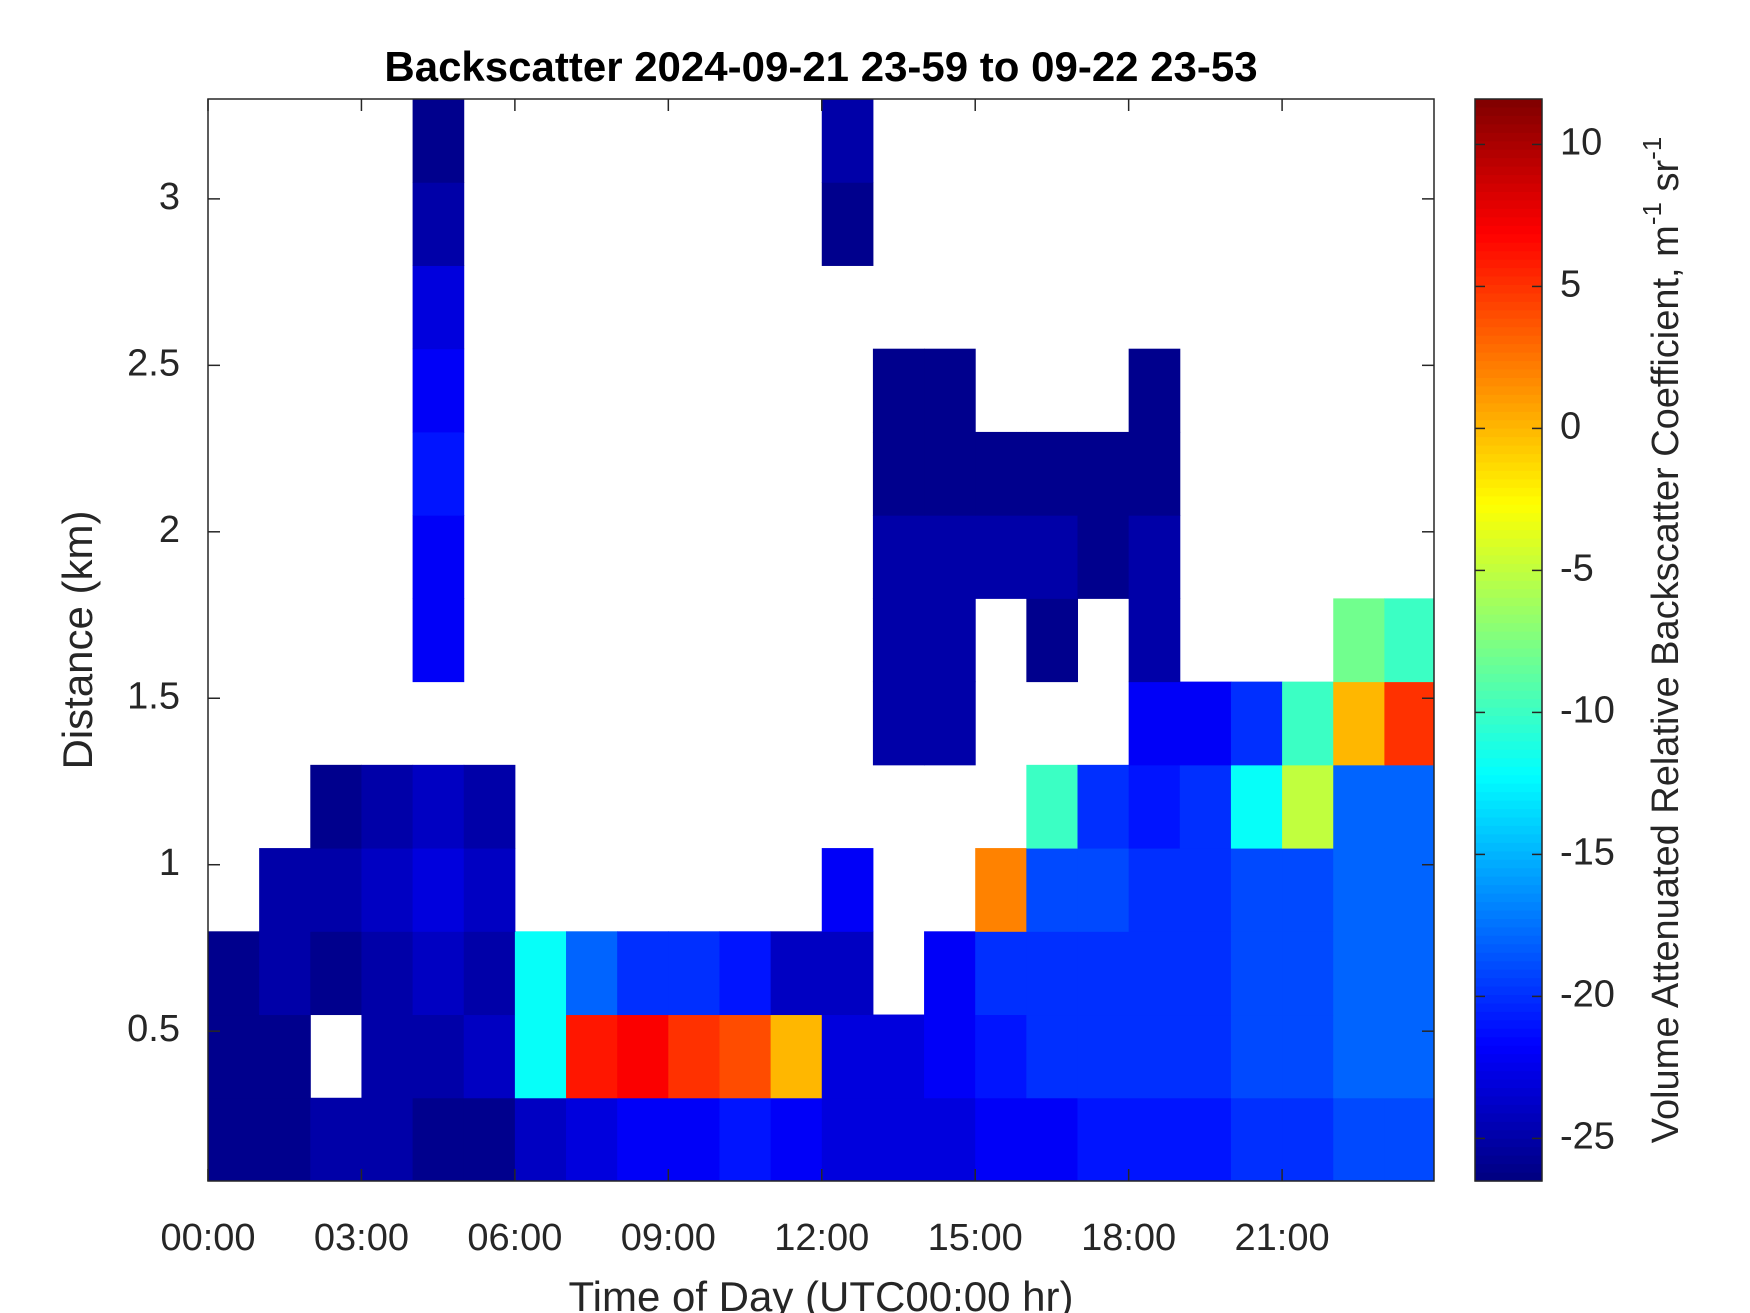  I want to click on x-tick-label: 15:00, so click(975, 1238).